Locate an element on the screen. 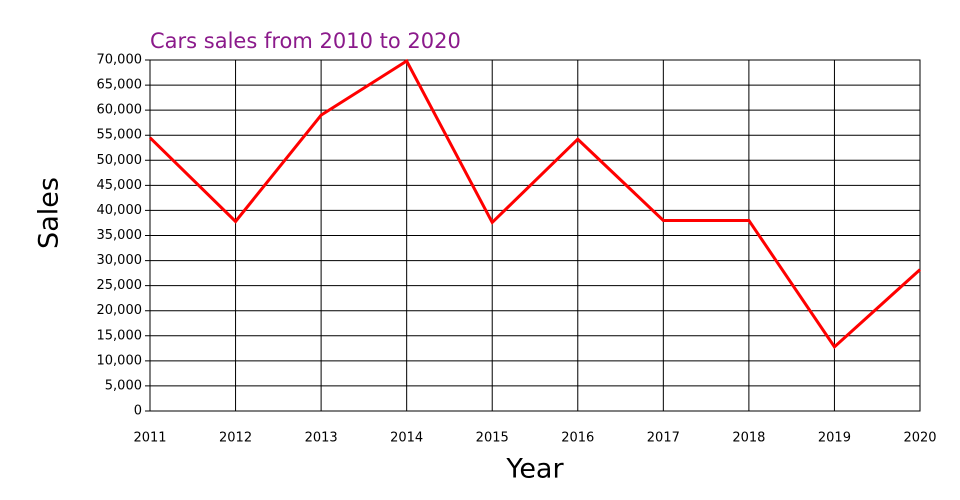 The width and height of the screenshot is (960, 500). y-tick-label: 70,000 is located at coordinates (120, 60).